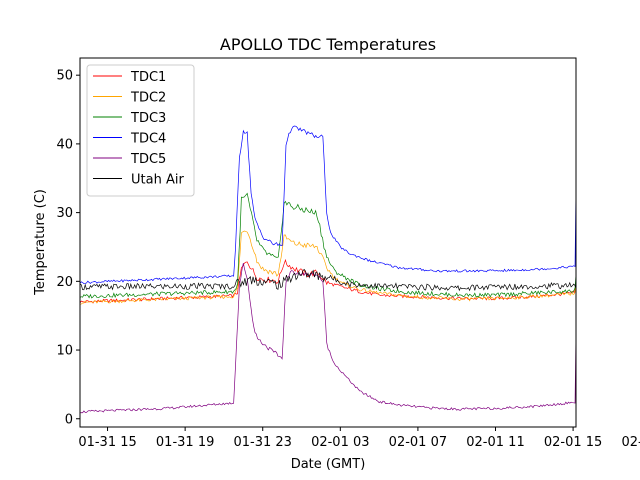 This screenshot has width=640, height=480. I want to click on series-line-tdc2, so click(328, 267).